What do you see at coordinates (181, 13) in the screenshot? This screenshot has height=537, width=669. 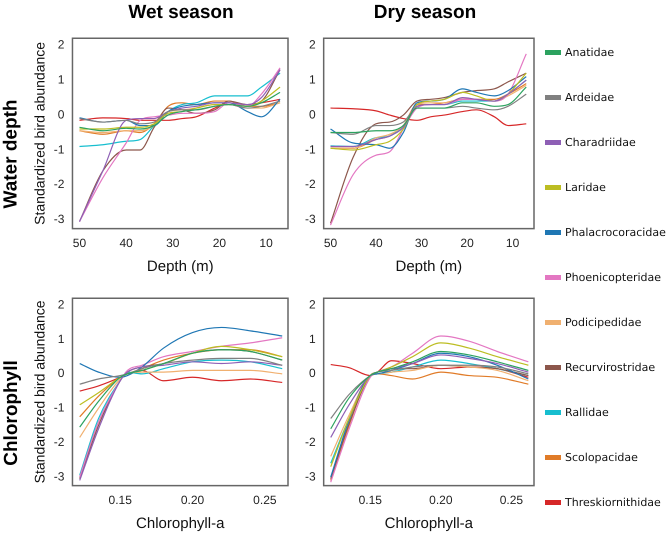 I see `chart-title: Wet season` at bounding box center [181, 13].